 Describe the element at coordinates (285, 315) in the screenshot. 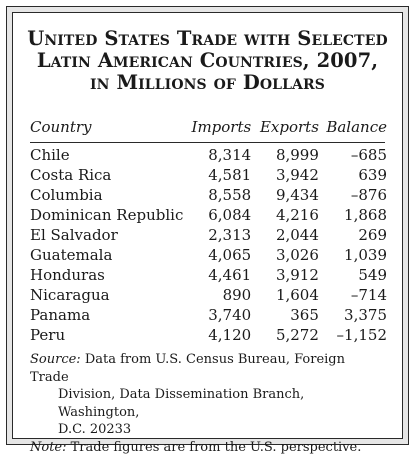

I see `exports-cell: 365` at that location.